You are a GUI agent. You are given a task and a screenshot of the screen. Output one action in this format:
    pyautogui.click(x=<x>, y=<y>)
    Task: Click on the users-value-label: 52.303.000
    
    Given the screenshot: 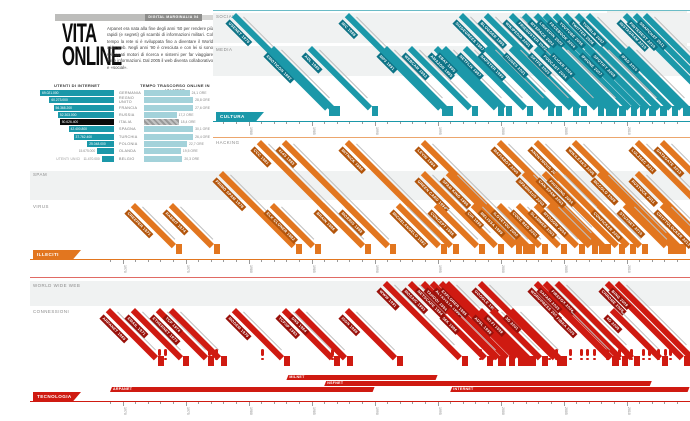 What is the action you would take?
    pyautogui.click(x=68, y=114)
    